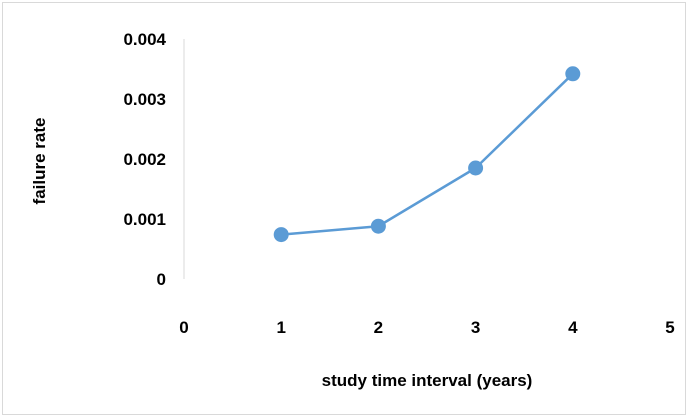  Describe the element at coordinates (573, 327) in the screenshot. I see `x-tick-label: 4` at that location.